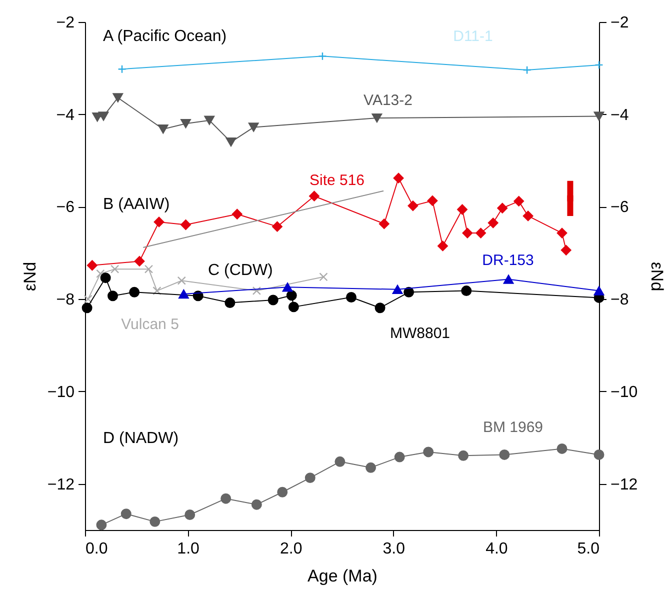 The height and width of the screenshot is (600, 670). Describe the element at coordinates (65, 207) in the screenshot. I see `y-tick-label: −6` at that location.